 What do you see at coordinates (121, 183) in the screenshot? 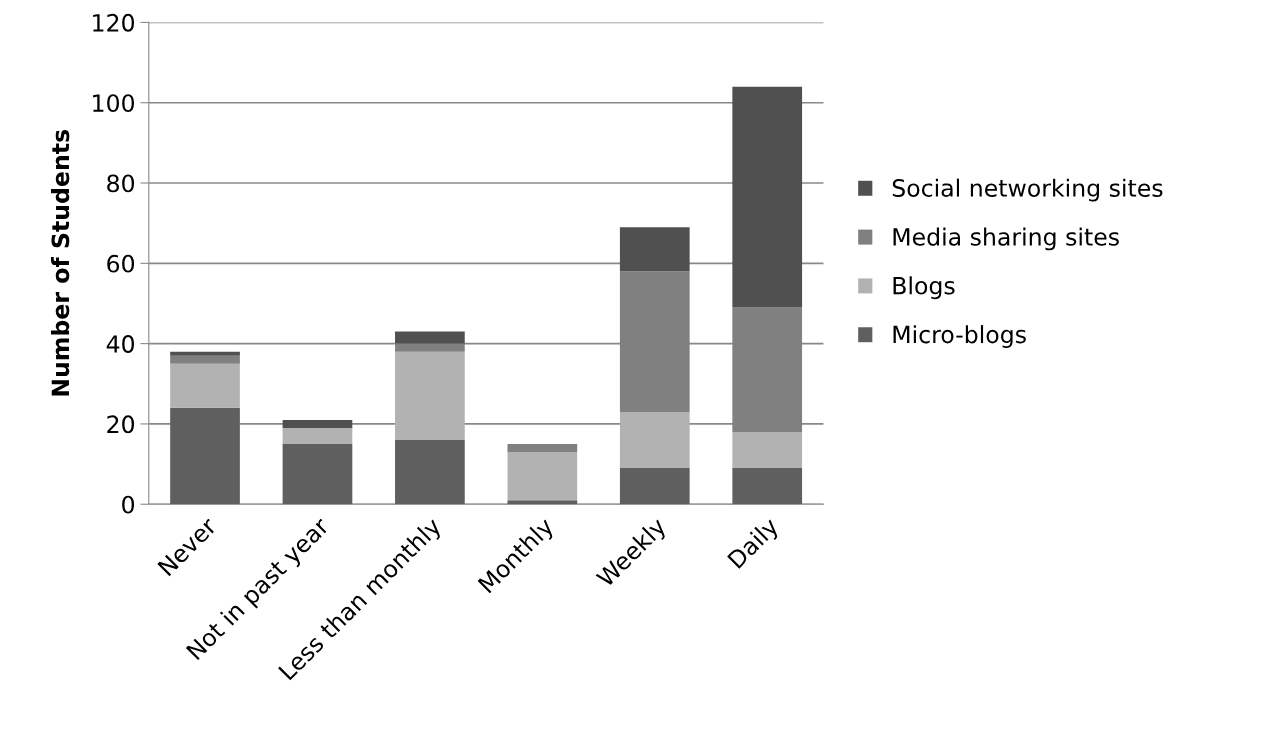
I see `y-tick-label: 80` at bounding box center [121, 183].